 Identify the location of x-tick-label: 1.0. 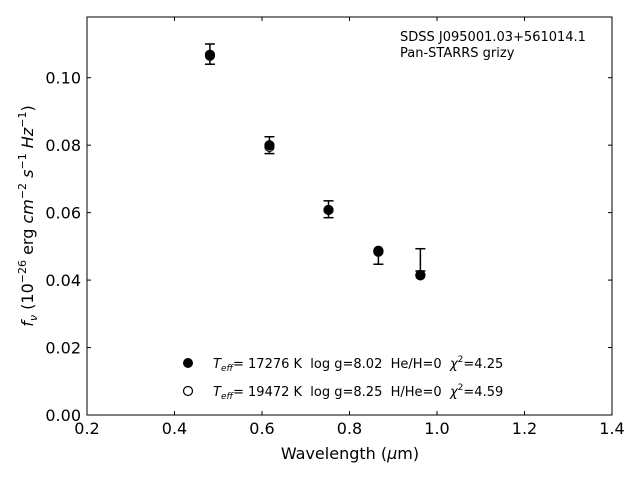
(436, 428).